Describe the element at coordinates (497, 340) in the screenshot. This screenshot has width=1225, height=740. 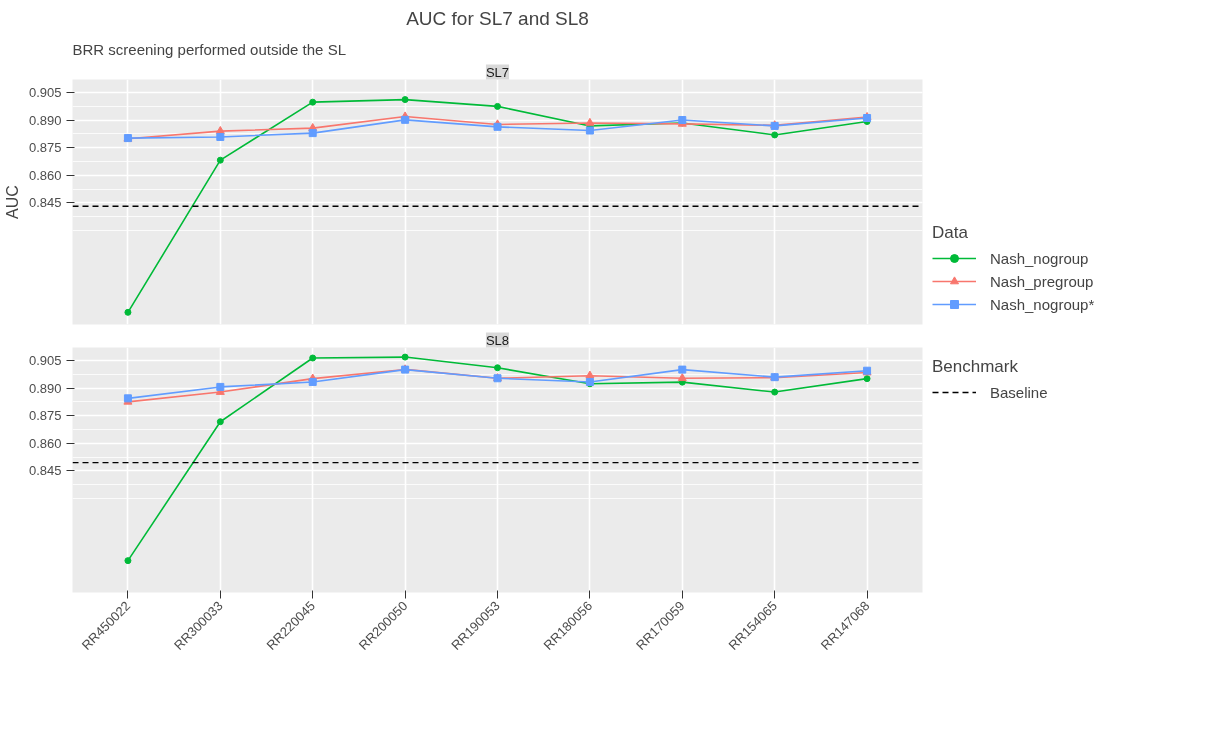
I see `text: SL8` at that location.